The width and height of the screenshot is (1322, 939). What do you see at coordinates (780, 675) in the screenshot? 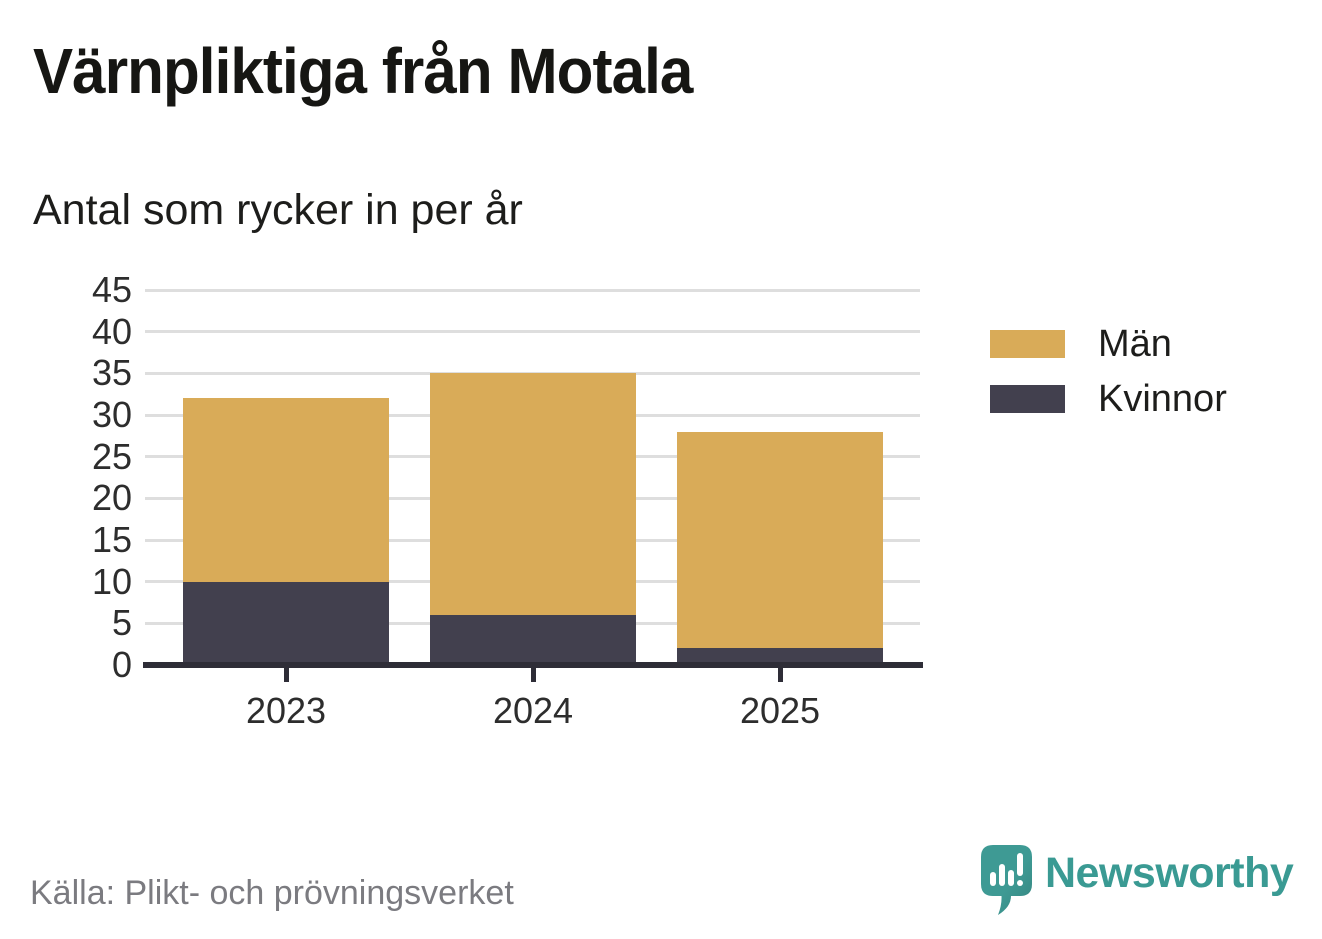
I see `x-tick-2025` at bounding box center [780, 675].